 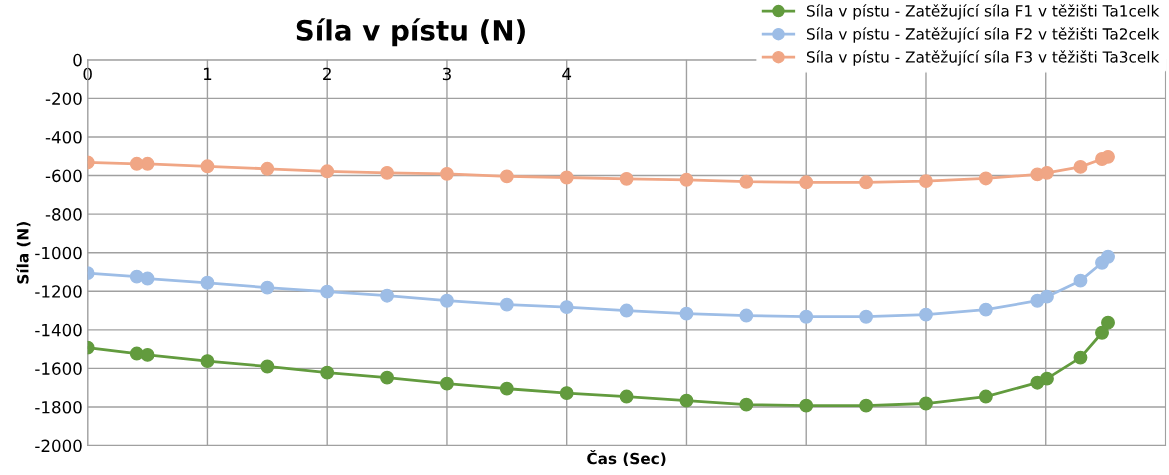 I want to click on y-tick-label: -1000, so click(x=58, y=253).